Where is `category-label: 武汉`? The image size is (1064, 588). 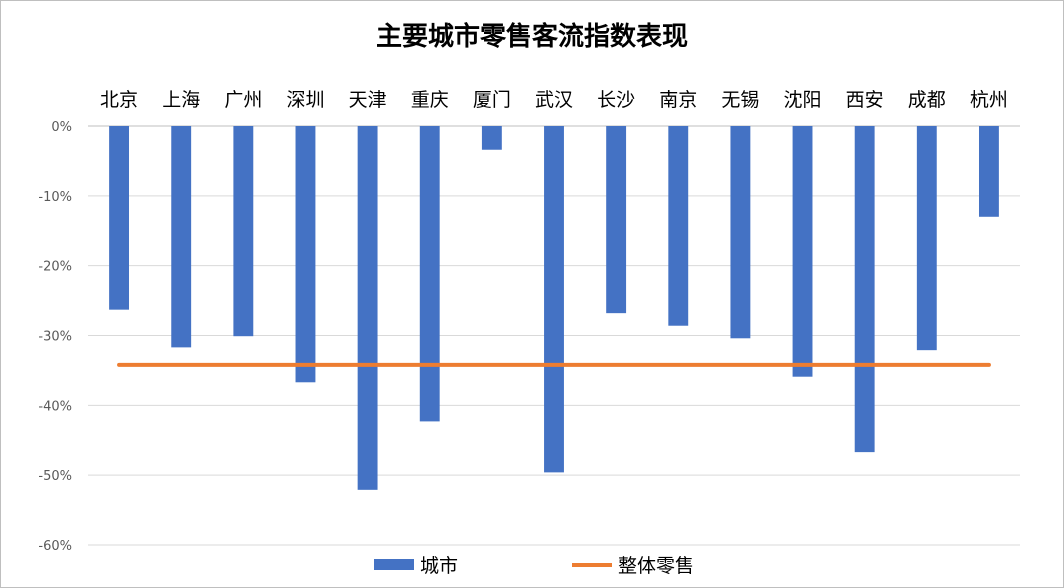
category-label: 武汉 is located at coordinates (554, 100).